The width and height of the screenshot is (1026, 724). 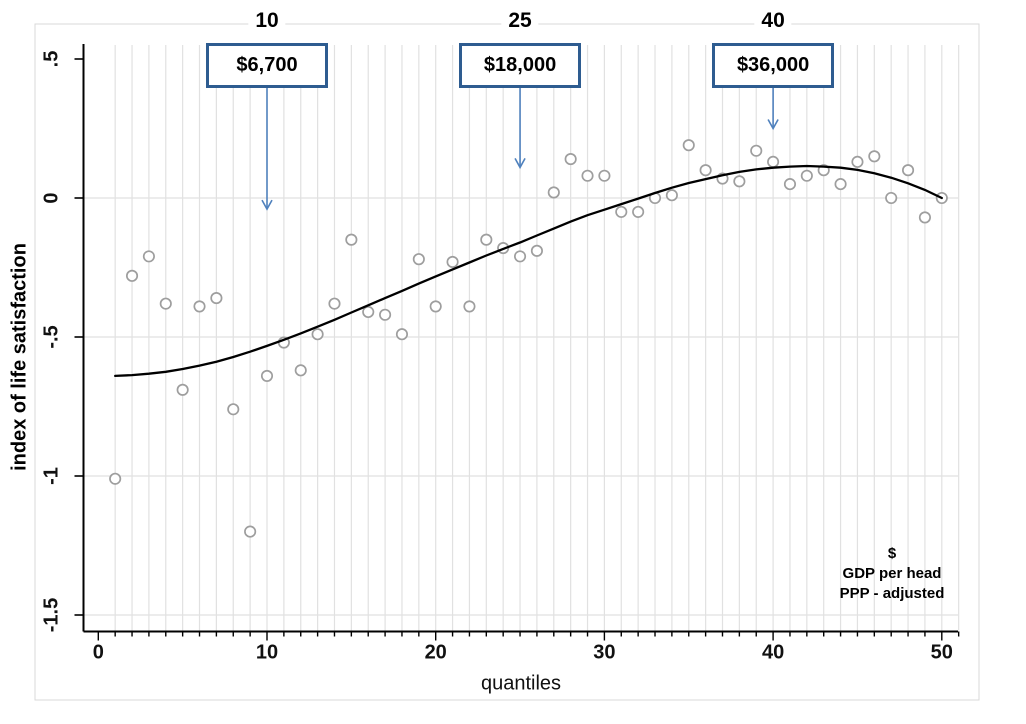 I want to click on top-axis-label: 10, so click(x=267, y=21).